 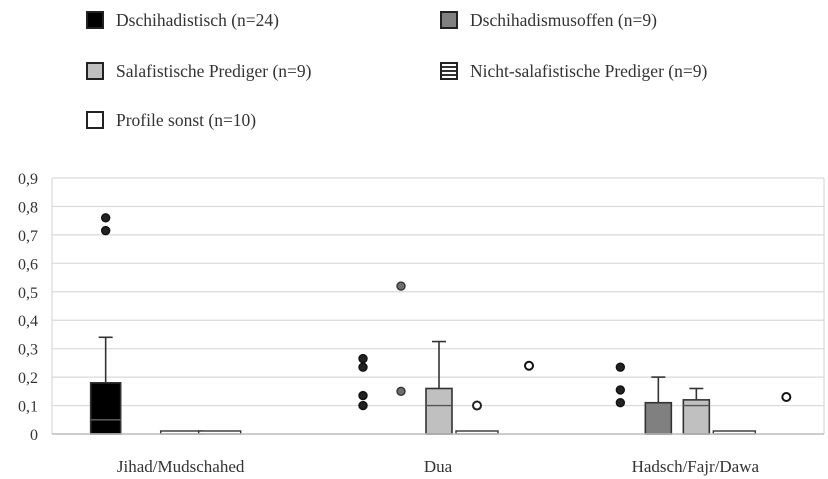 What do you see at coordinates (34, 435) in the screenshot?
I see `y-tick-label: 0` at bounding box center [34, 435].